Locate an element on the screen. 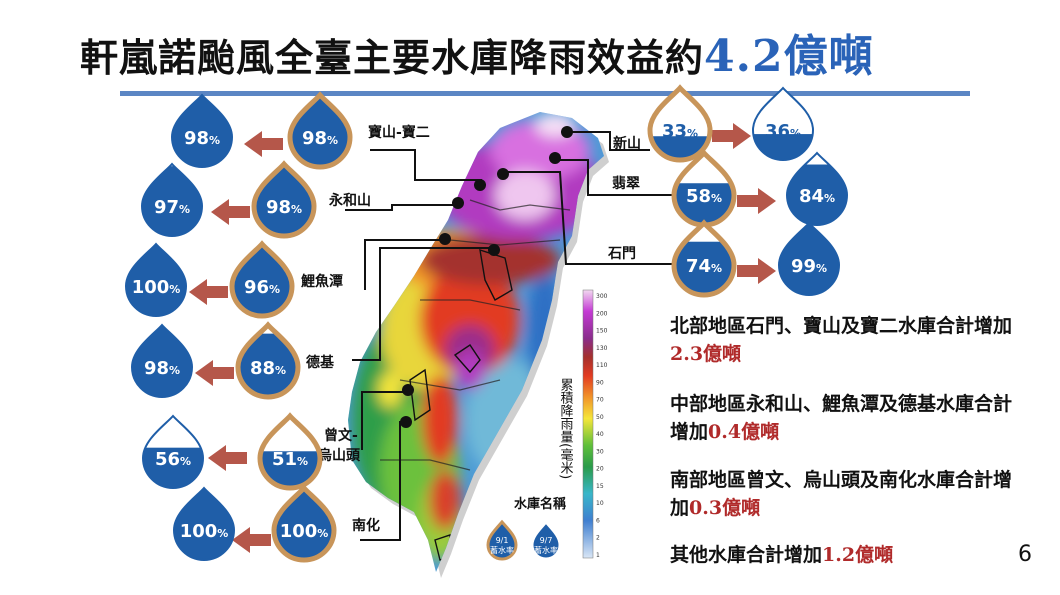  drop-feicui-before: 58% is located at coordinates (704, 188).